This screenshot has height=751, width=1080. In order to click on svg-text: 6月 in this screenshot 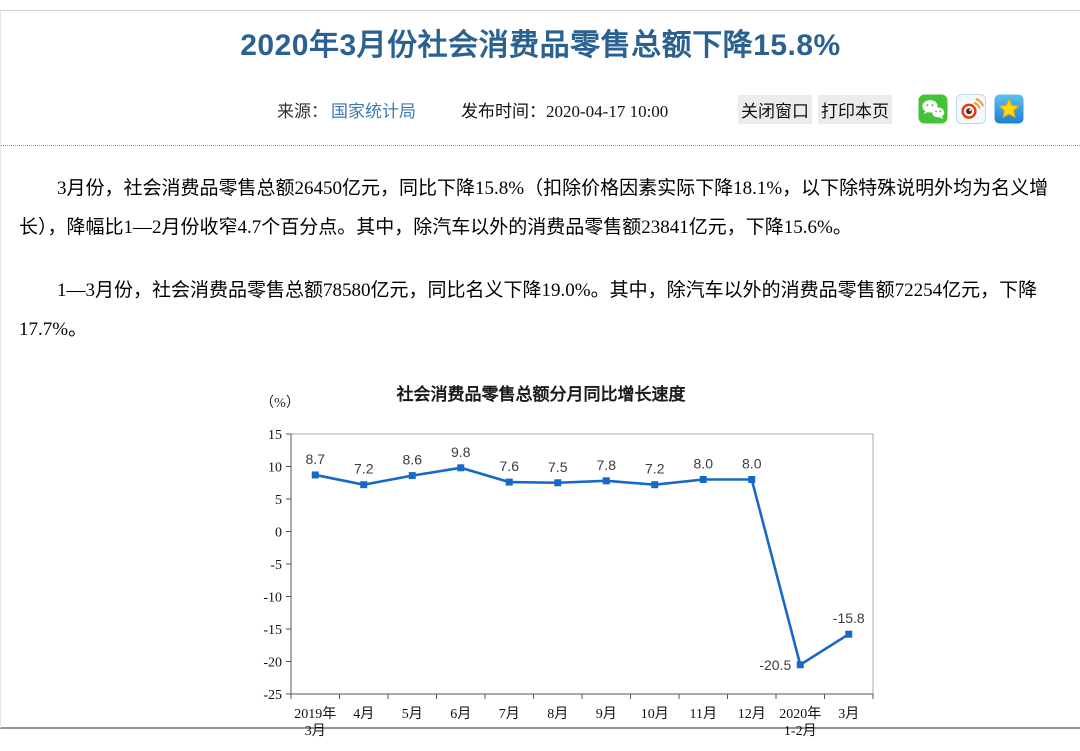, I will do `click(460, 714)`.